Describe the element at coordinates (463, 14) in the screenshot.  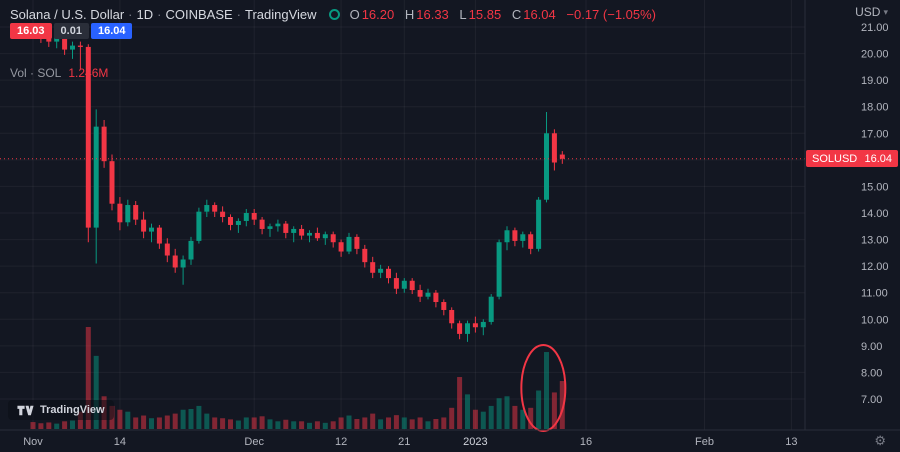
I see `low-label: L` at that location.